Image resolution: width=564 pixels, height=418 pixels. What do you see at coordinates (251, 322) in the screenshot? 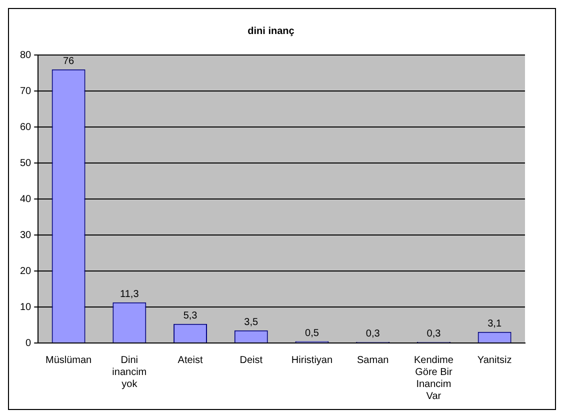
I see `data-label: 3,5` at bounding box center [251, 322].